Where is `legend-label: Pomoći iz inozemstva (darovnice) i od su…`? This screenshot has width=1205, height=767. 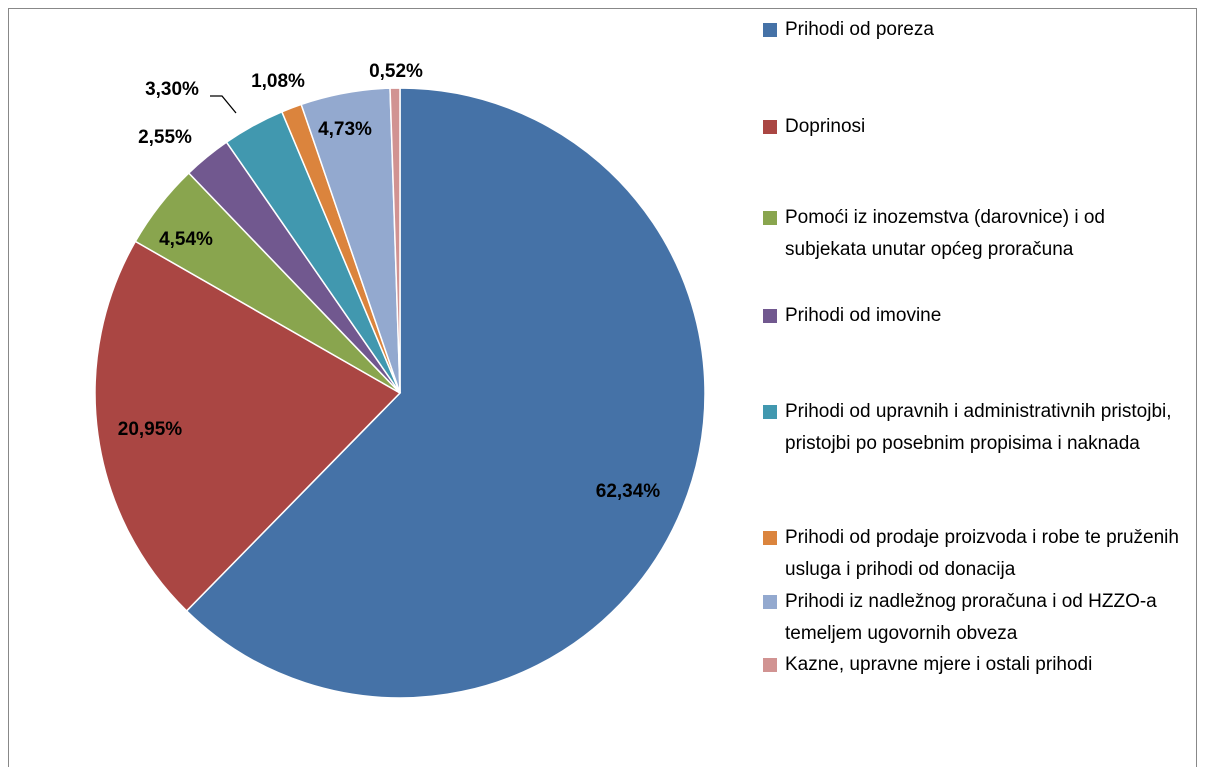 legend-label: Pomoći iz inozemstva (darovnice) i od su… is located at coordinates (945, 233).